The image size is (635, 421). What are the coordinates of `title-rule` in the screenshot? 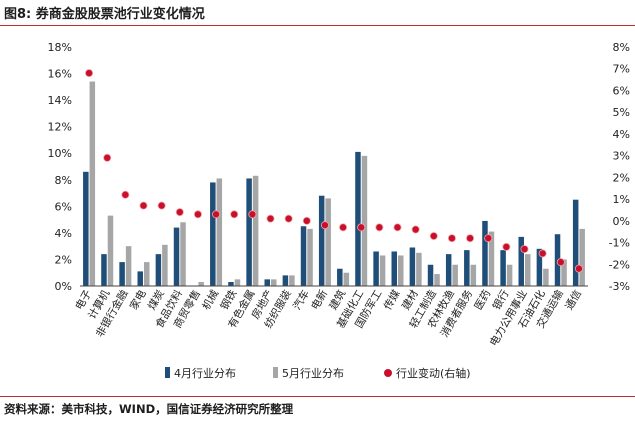 It's located at (317, 25).